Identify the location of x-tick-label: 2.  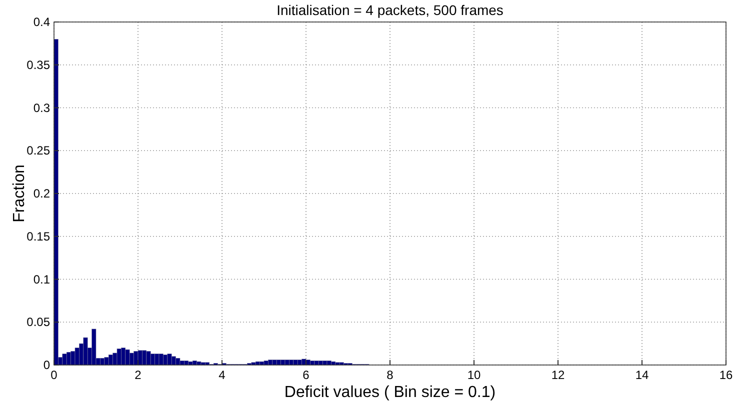
(138, 375).